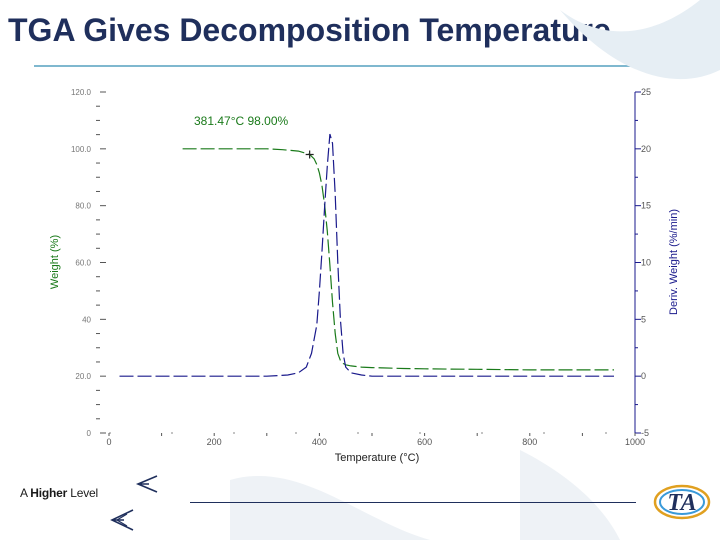  I want to click on footer-bold: Higher, so click(49, 493).